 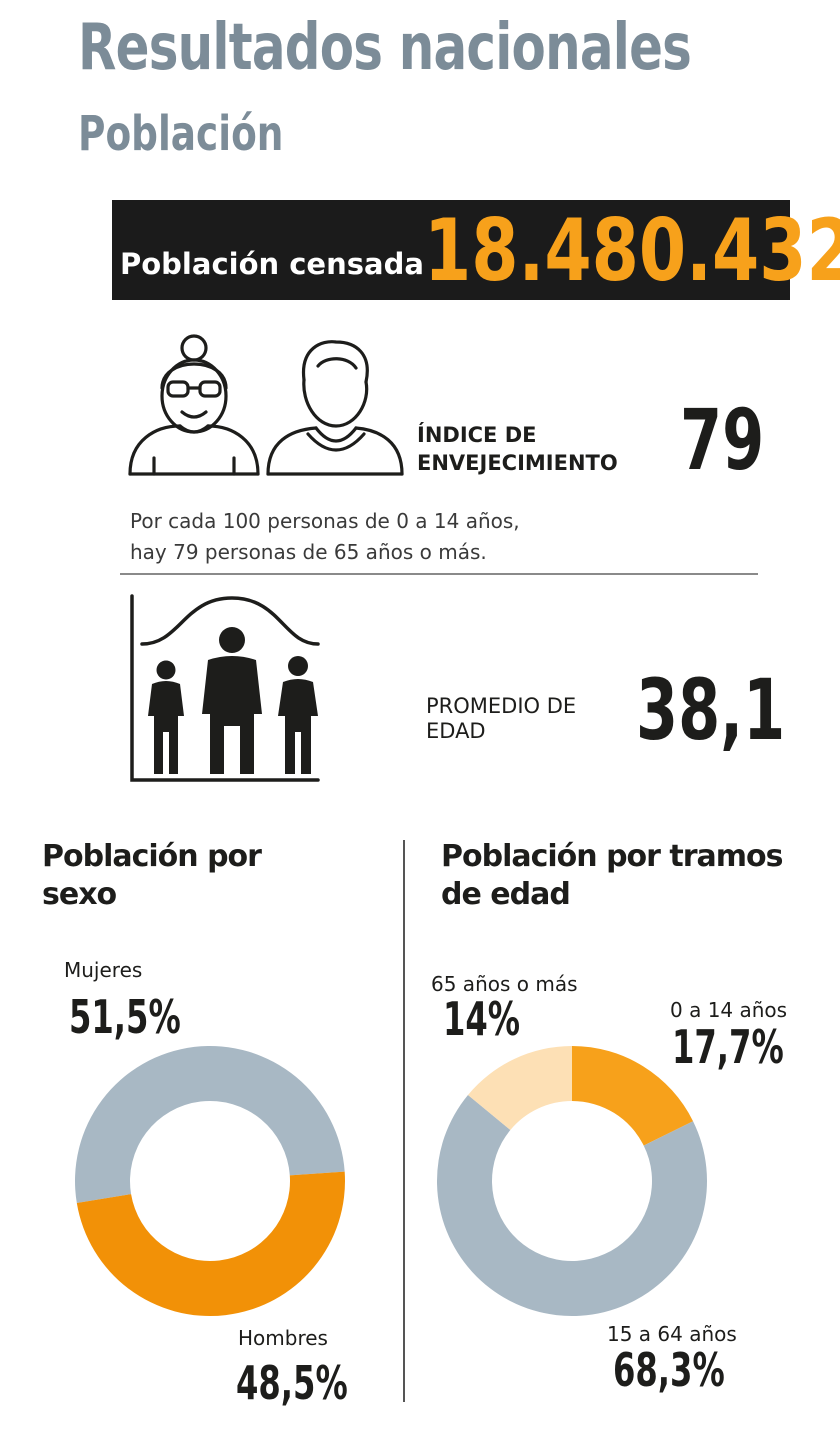 What do you see at coordinates (439, 574) in the screenshot?
I see `section-rule` at bounding box center [439, 574].